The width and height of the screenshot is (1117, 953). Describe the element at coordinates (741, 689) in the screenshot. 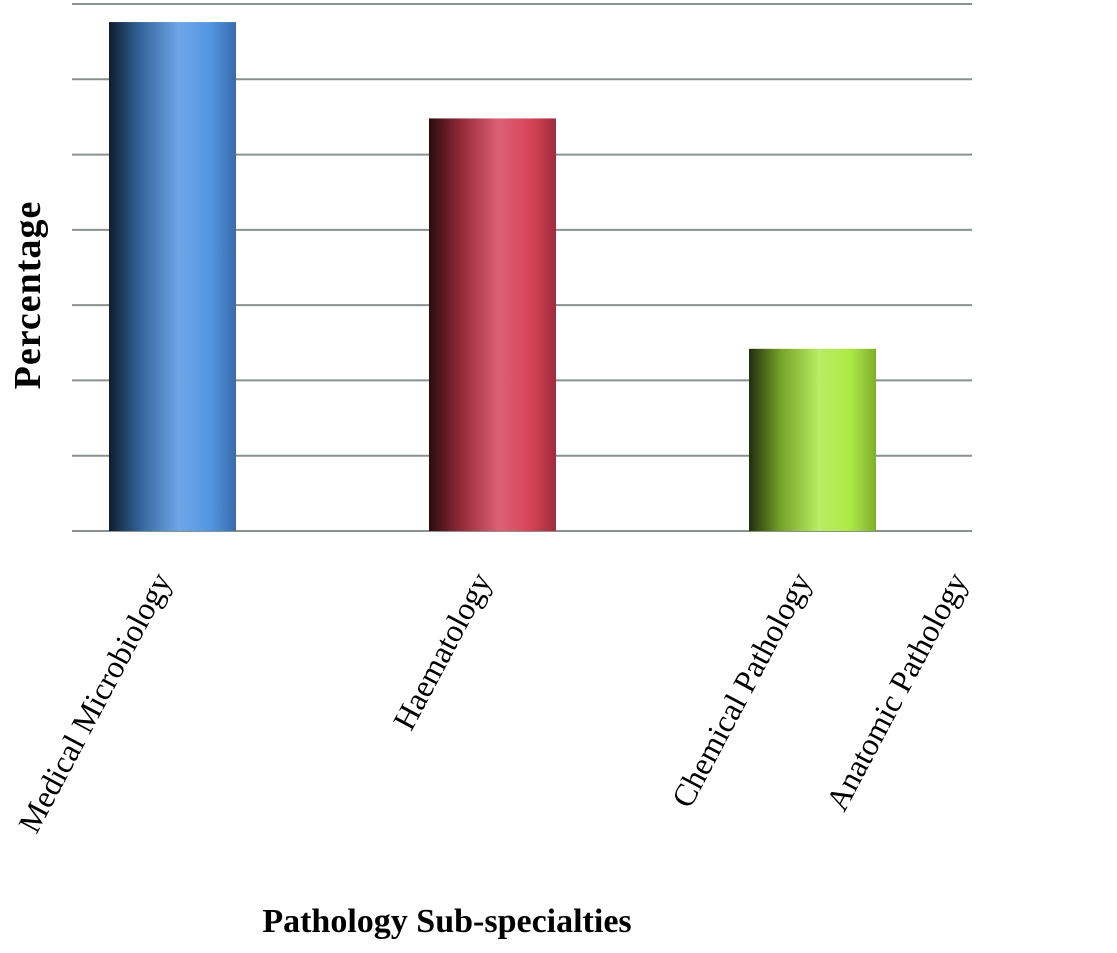

I see `x-tick-label: Chemical Pathology` at that location.